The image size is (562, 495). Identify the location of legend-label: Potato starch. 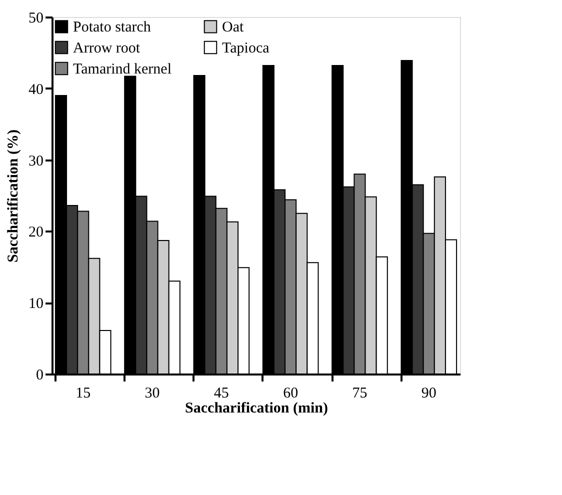
(112, 28).